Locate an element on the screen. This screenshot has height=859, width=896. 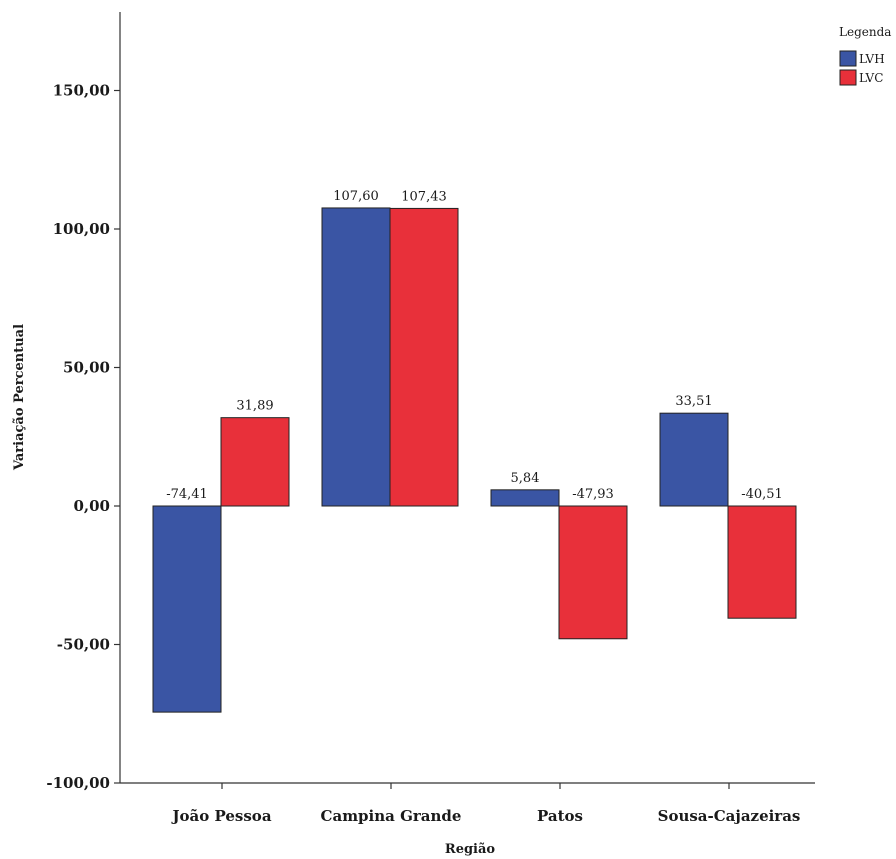
x-tick-label: Patos is located at coordinates (560, 816).